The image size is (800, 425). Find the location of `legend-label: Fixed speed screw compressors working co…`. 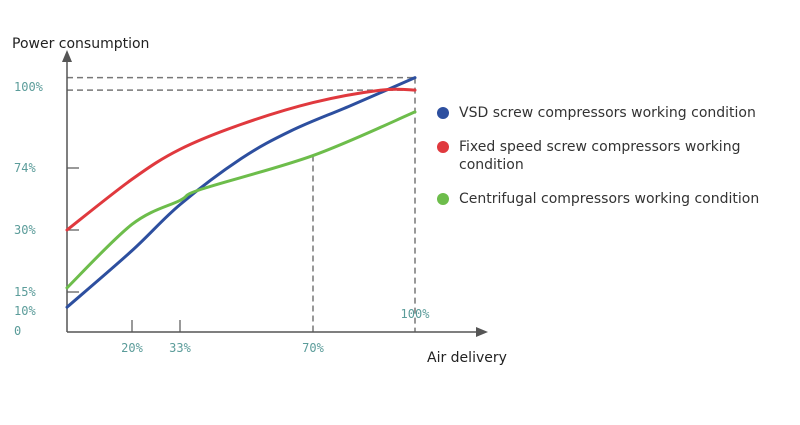

legend-label: Fixed speed screw compressors working co… is located at coordinates (600, 156).